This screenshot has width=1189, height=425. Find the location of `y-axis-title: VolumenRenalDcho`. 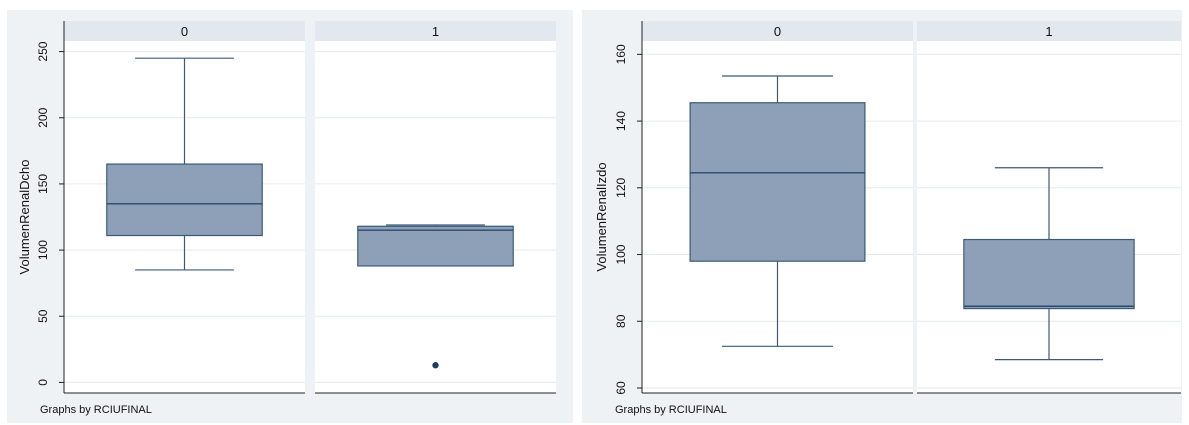

y-axis-title: VolumenRenalDcho is located at coordinates (24, 217).